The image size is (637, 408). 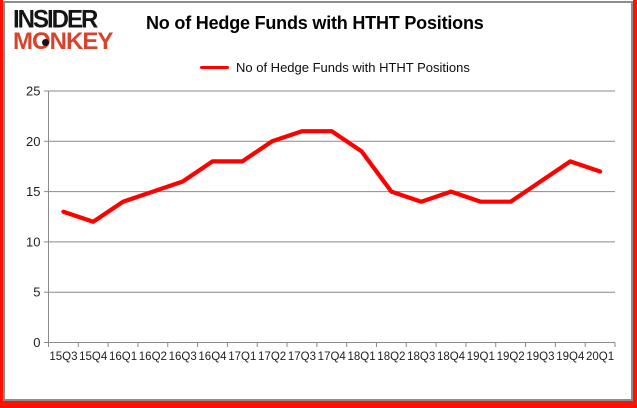 What do you see at coordinates (600, 357) in the screenshot?
I see `svg-text: 20Q1` at bounding box center [600, 357].